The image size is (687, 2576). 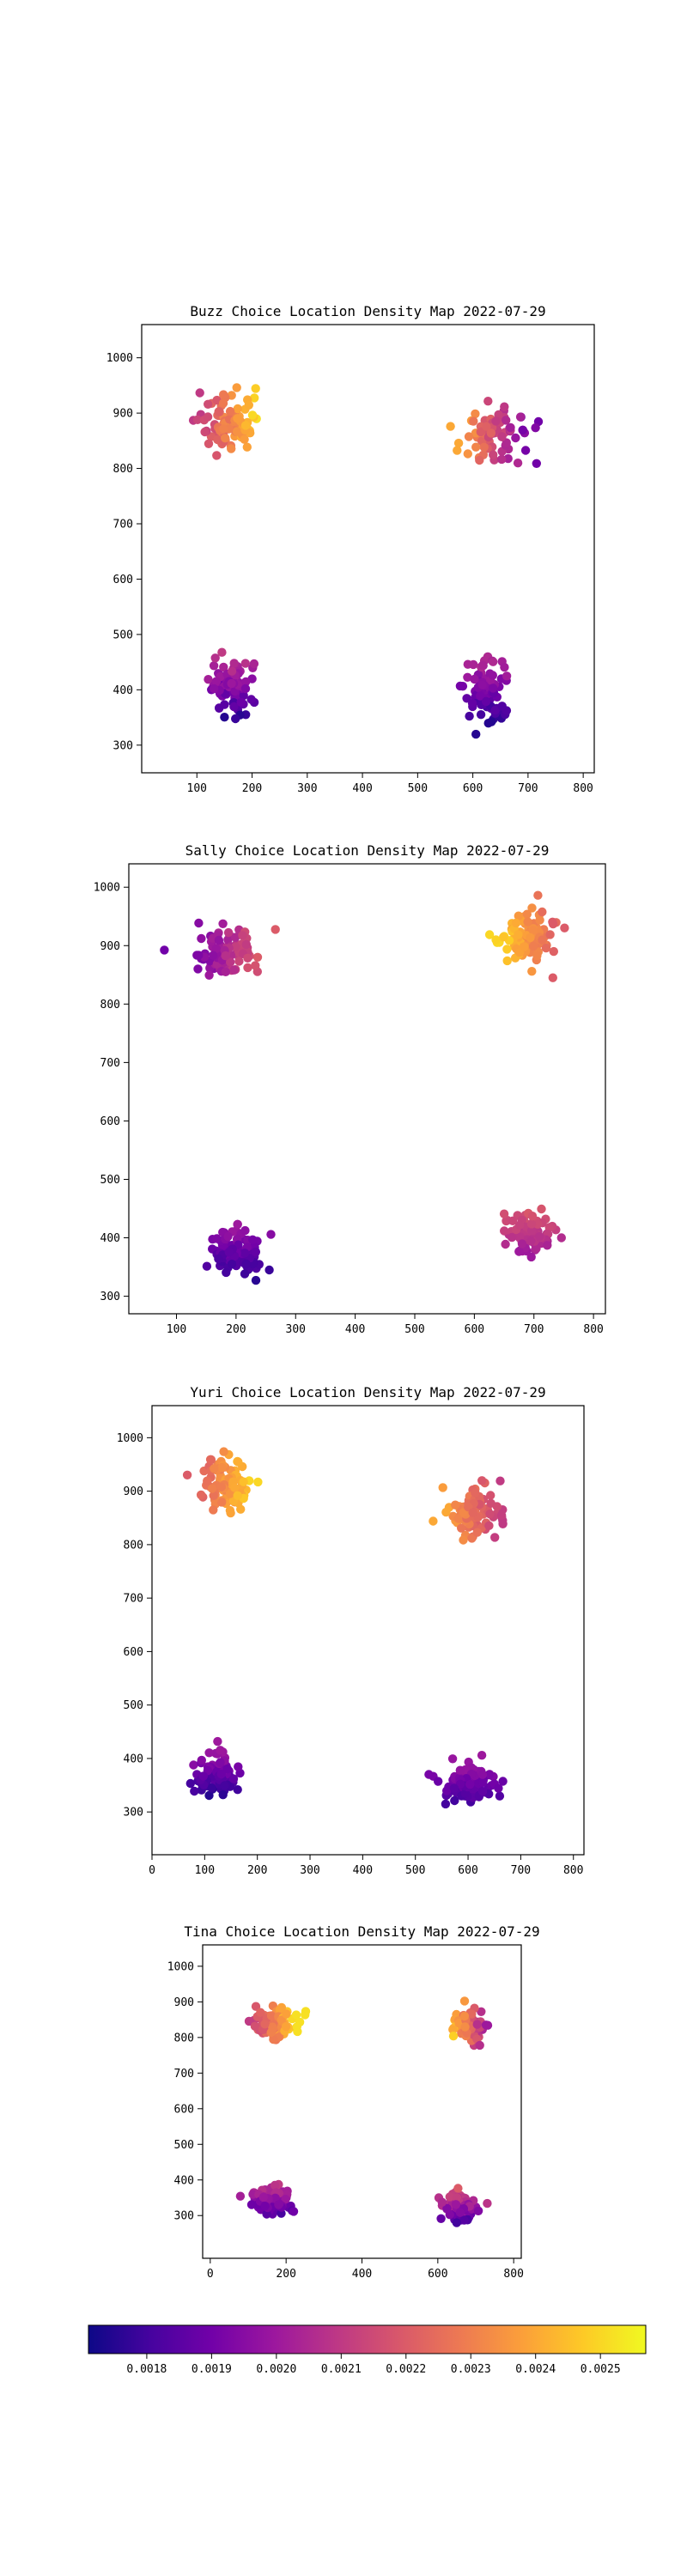 What do you see at coordinates (309, 1871) in the screenshot?
I see `x-tick-label: 300` at bounding box center [309, 1871].